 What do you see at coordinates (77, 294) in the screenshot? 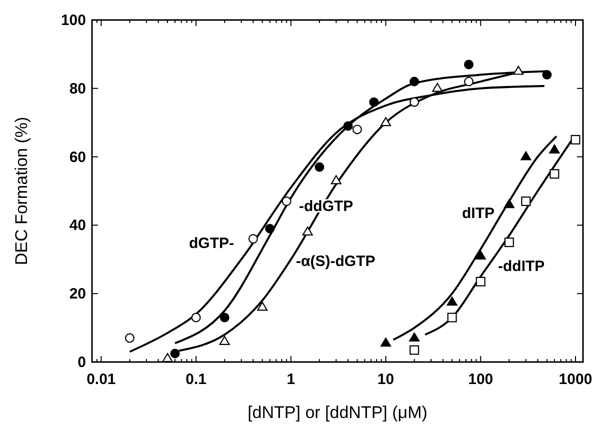
I see `y-tick-label: 20` at bounding box center [77, 294].